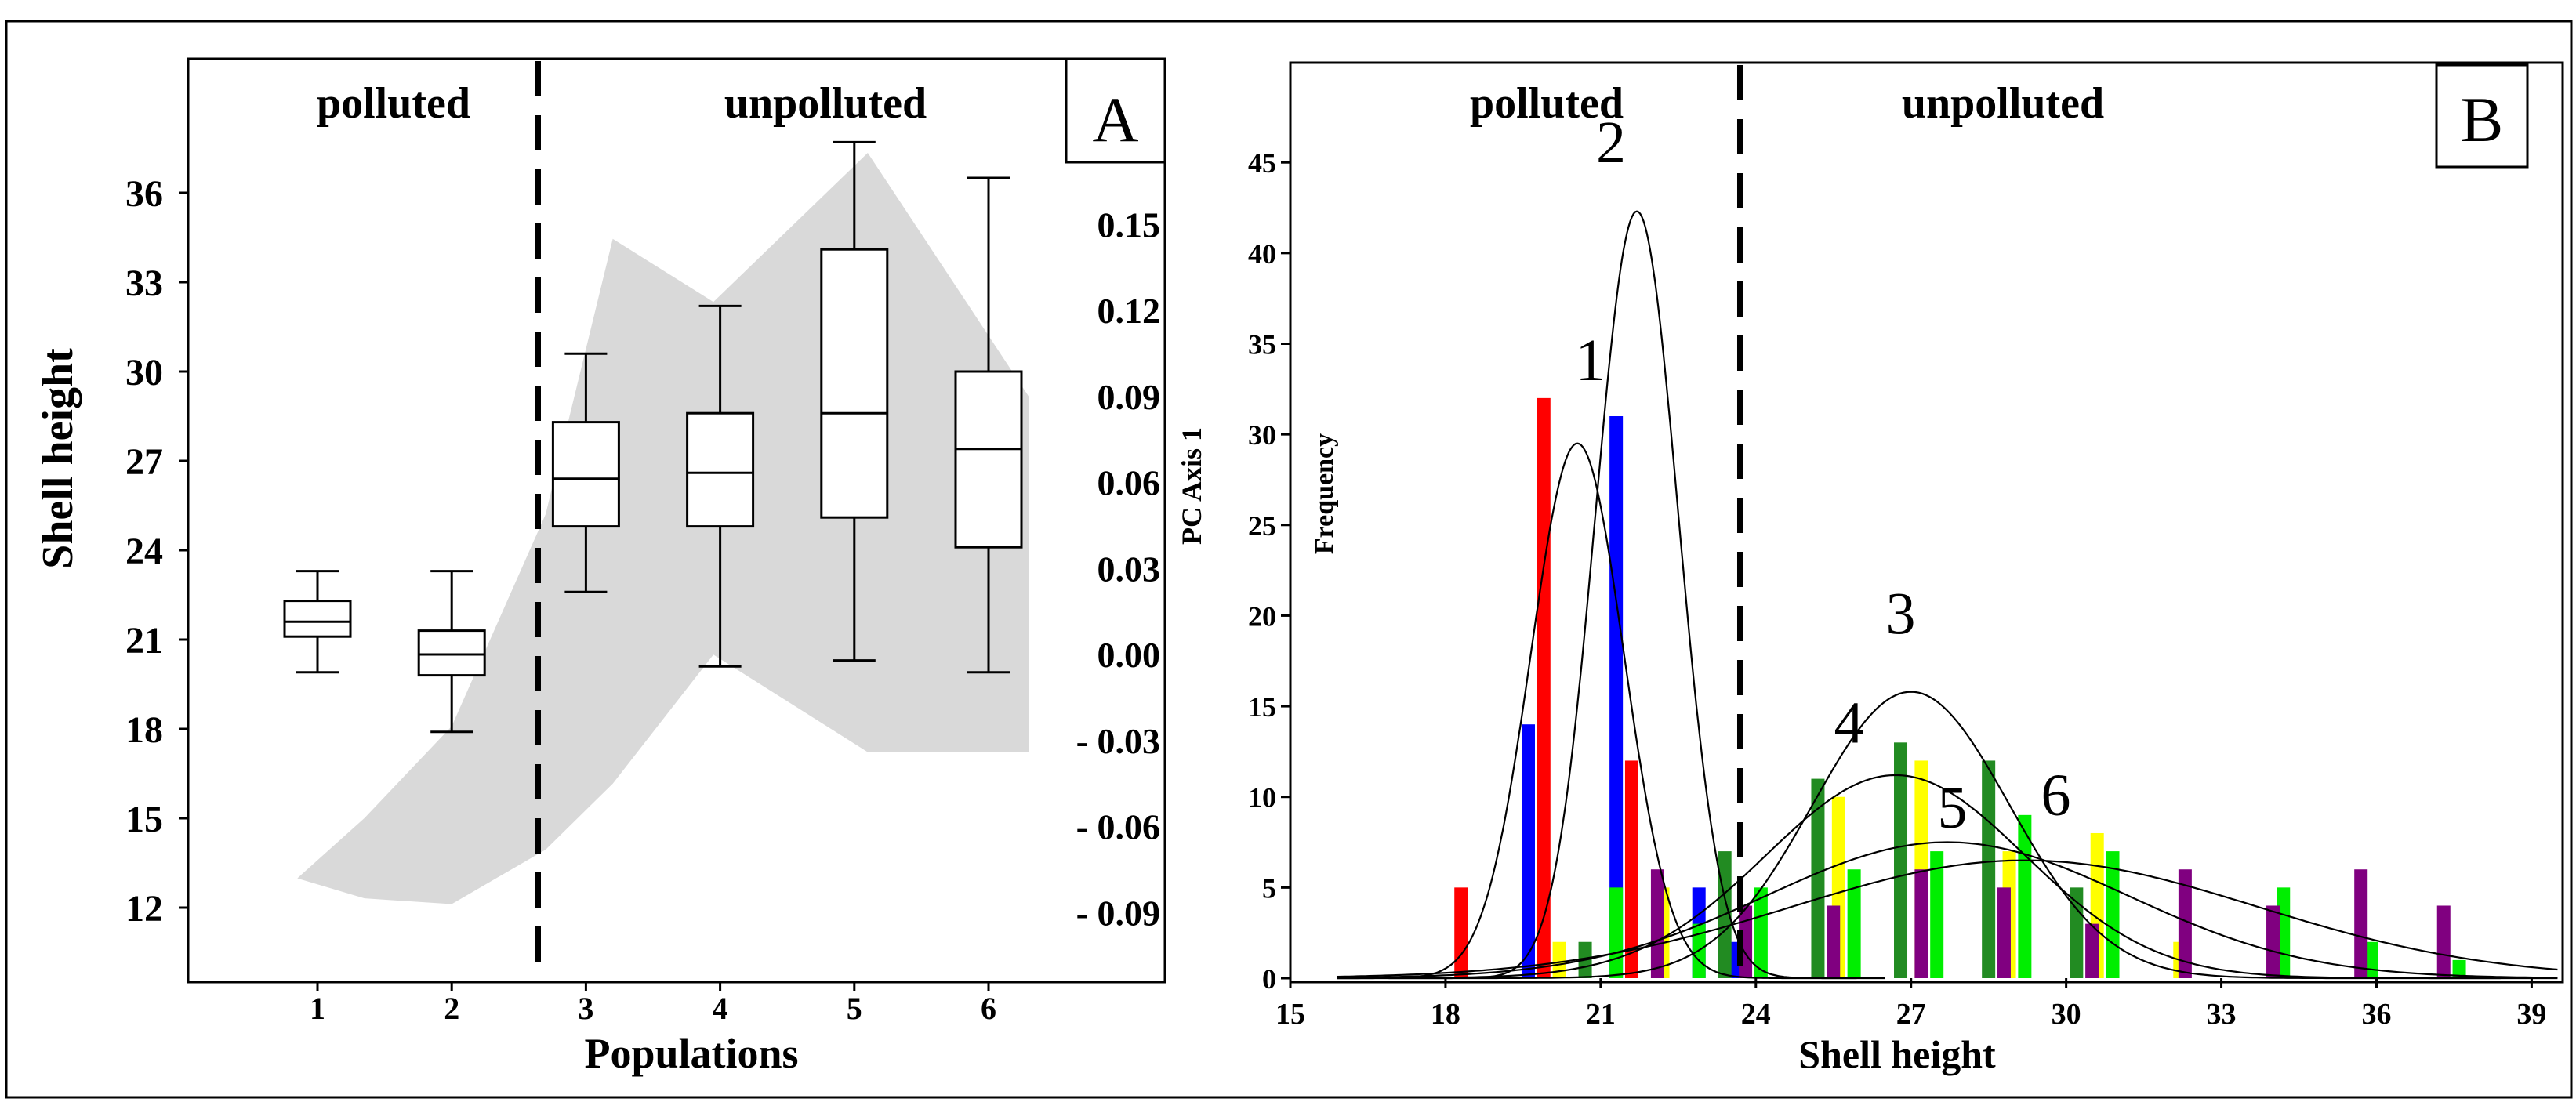 This screenshot has width=2576, height=1102. Describe the element at coordinates (1129, 311) in the screenshot. I see `pc-tick-label: 0.12` at that location.